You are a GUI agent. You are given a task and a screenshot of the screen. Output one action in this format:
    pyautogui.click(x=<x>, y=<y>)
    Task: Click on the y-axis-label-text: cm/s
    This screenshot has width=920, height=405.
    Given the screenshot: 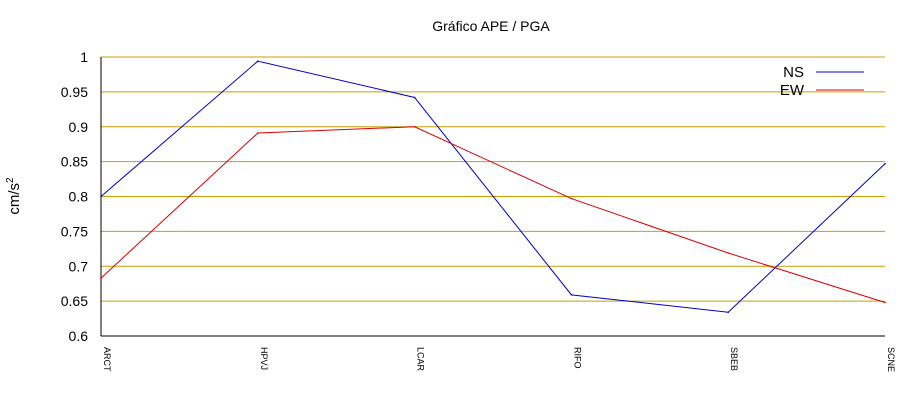 What is the action you would take?
    pyautogui.click(x=14, y=199)
    